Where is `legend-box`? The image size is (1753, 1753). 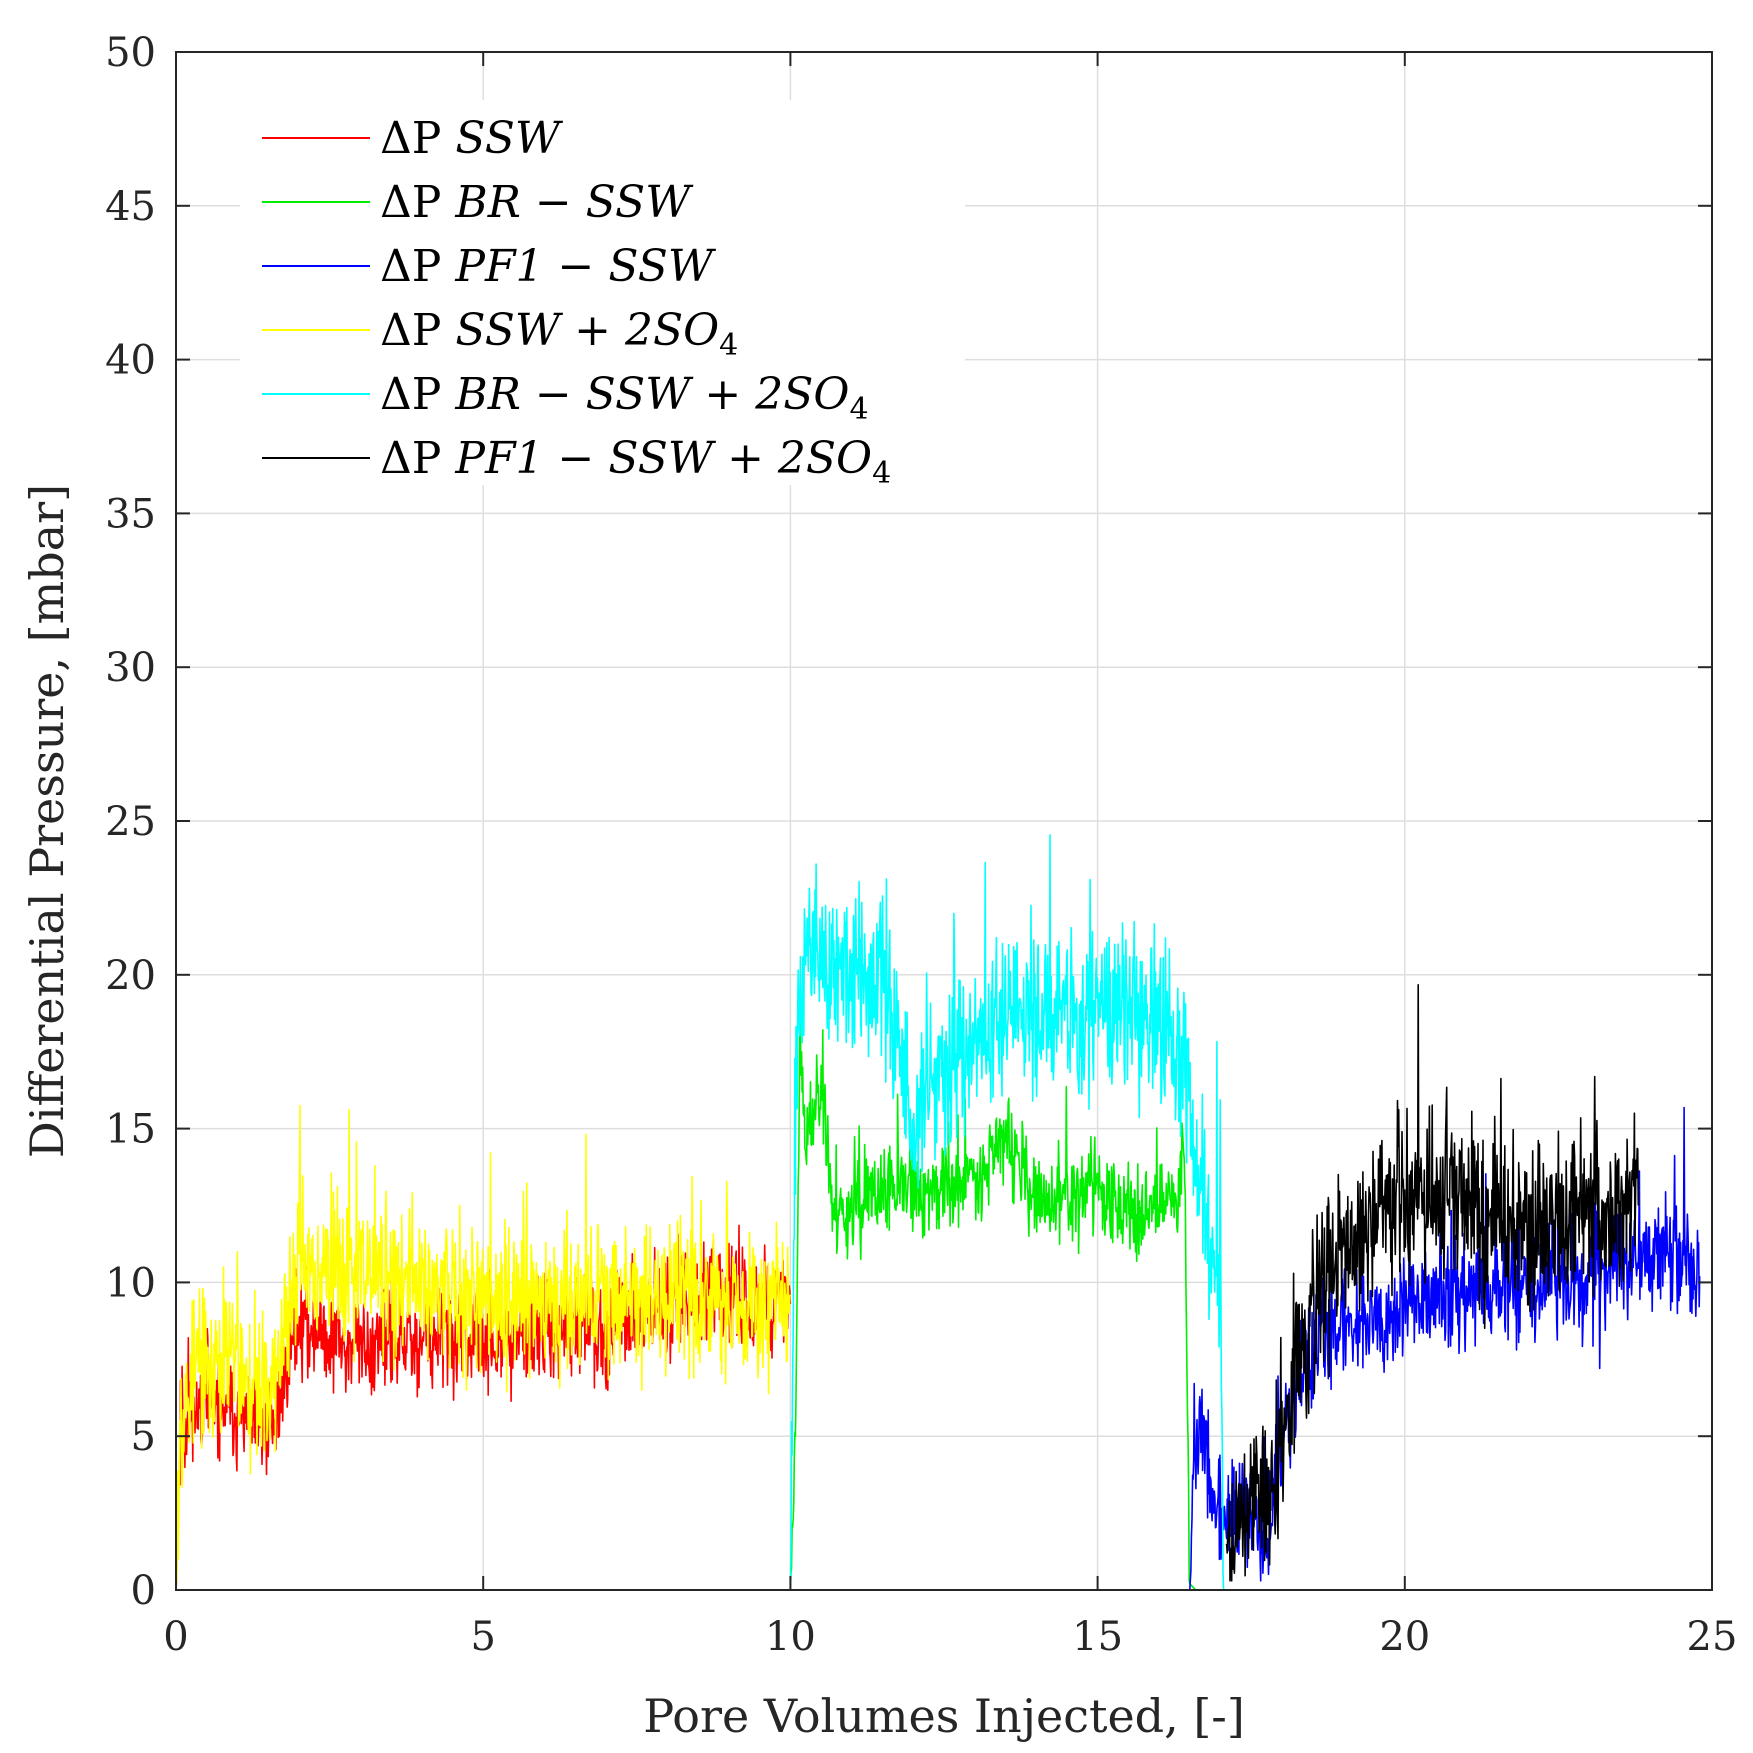 legend-box is located at coordinates (602, 292).